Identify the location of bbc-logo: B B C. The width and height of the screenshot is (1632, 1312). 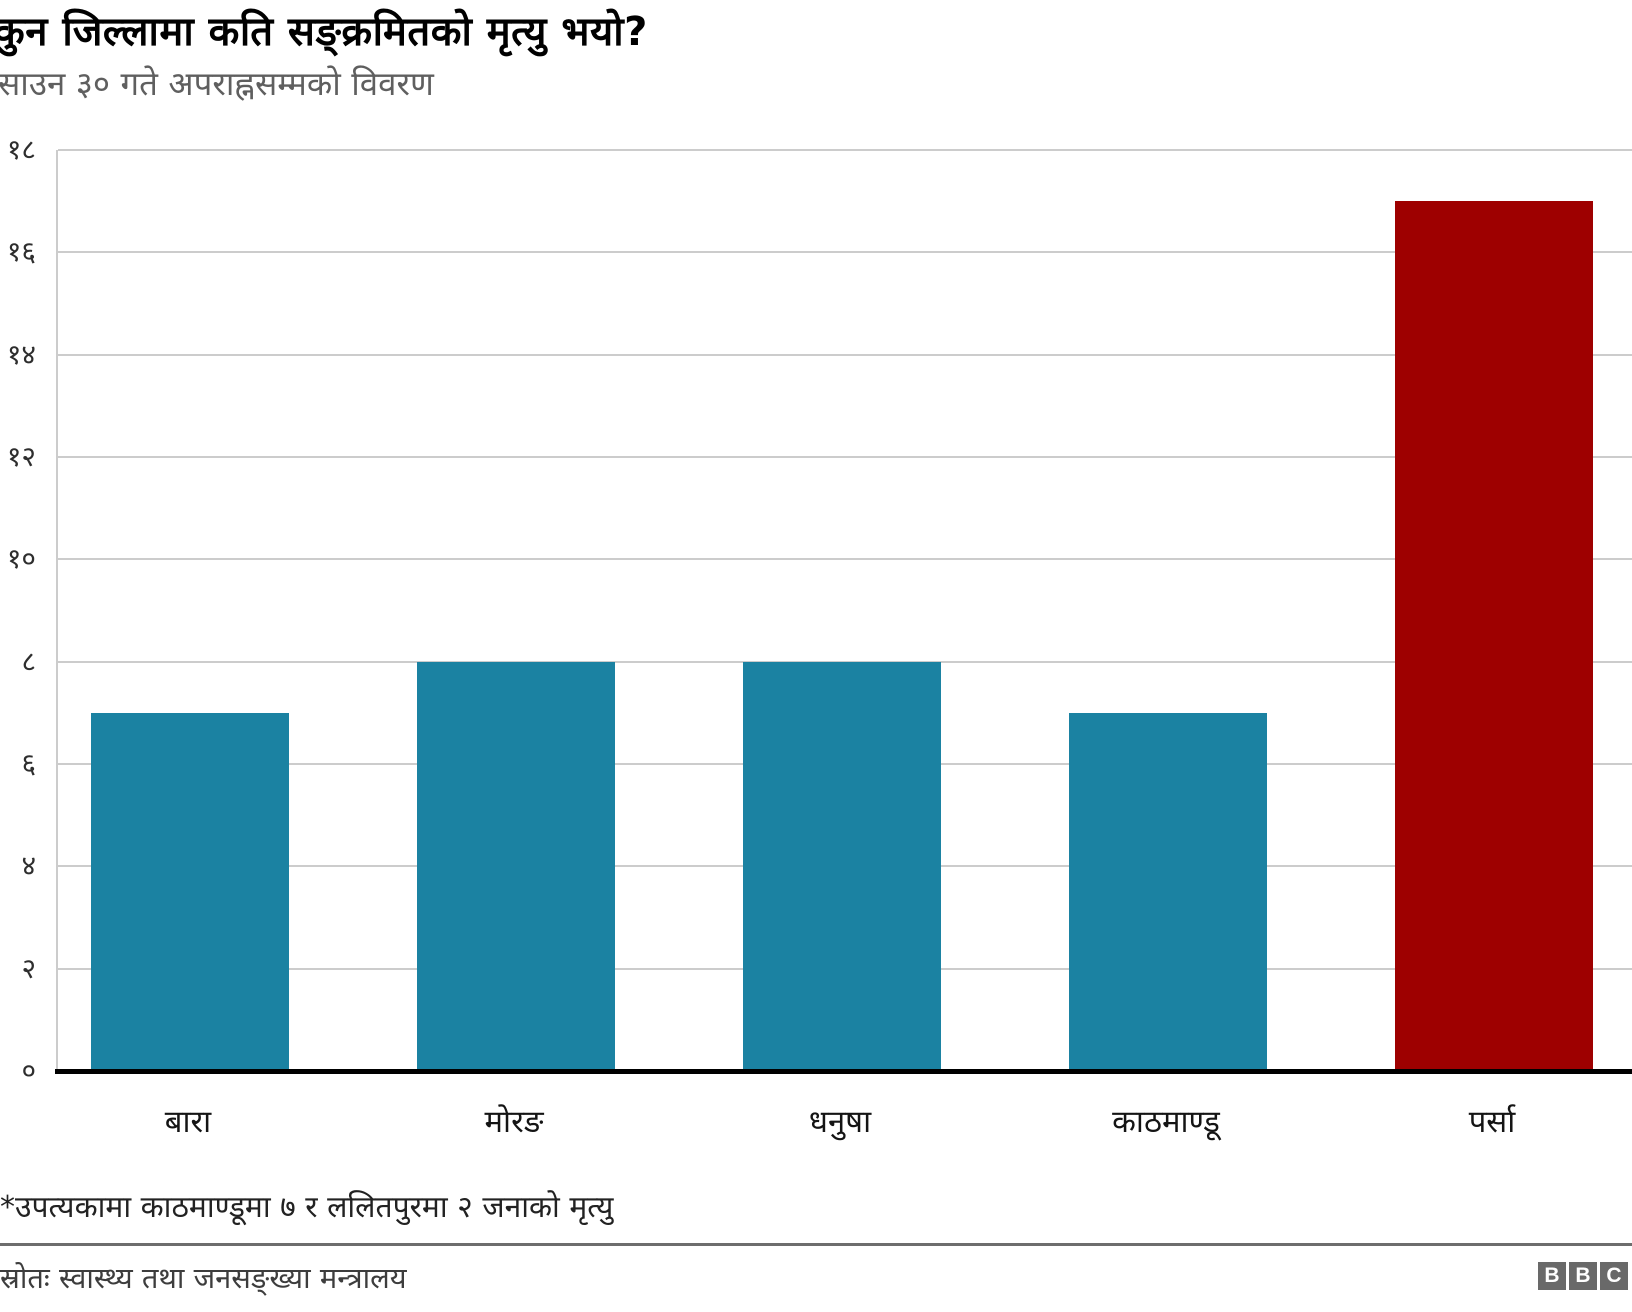
(1583, 1276).